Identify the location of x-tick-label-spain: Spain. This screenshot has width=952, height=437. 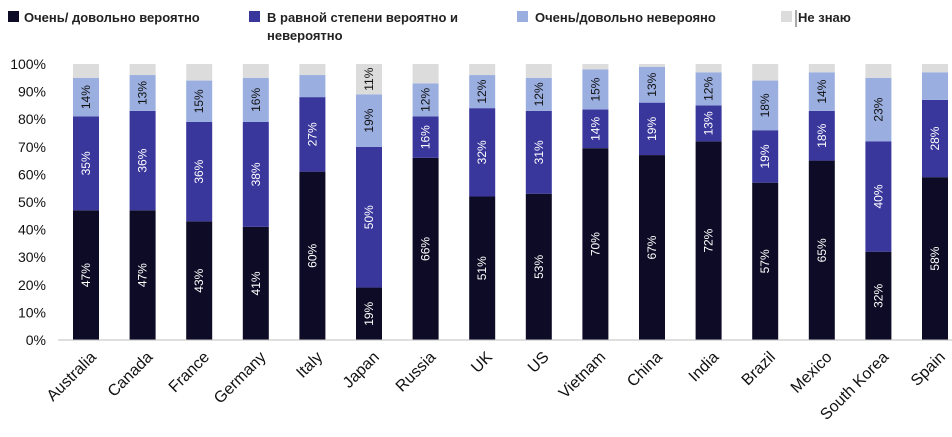
(928, 369).